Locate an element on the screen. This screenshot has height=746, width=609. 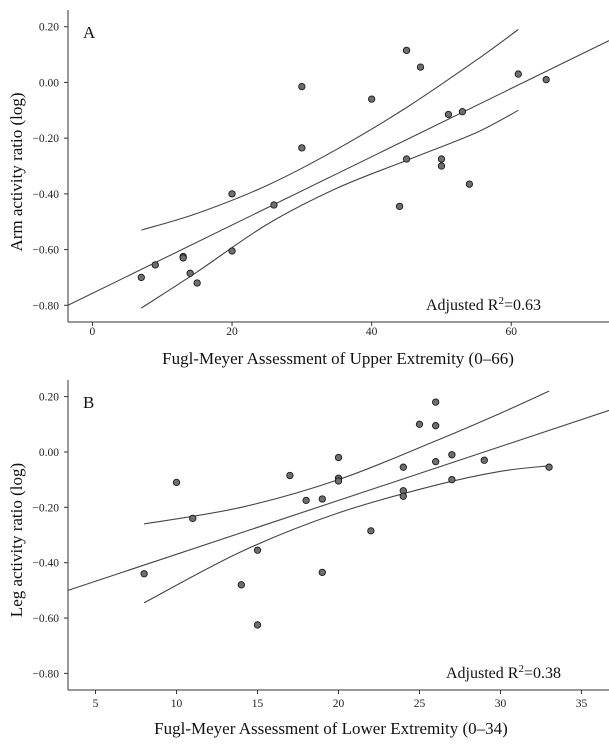
r2-annotation-b: Adjusted R2=0.38 is located at coordinates (503, 672).